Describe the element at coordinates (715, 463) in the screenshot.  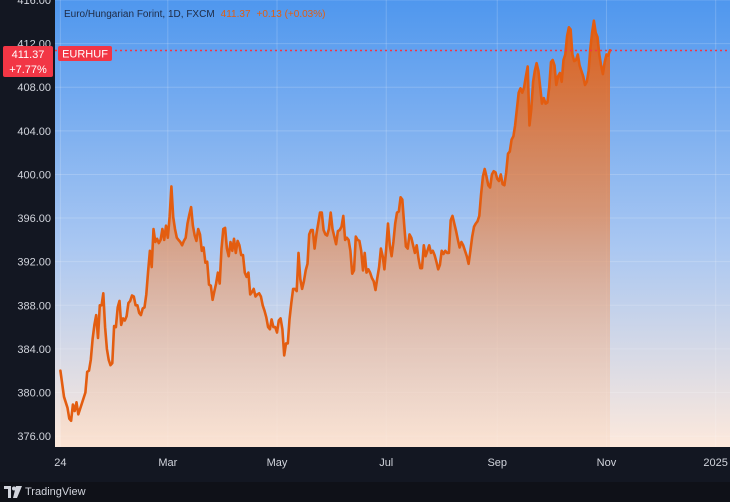
I see `x-tick-label: 2025` at that location.